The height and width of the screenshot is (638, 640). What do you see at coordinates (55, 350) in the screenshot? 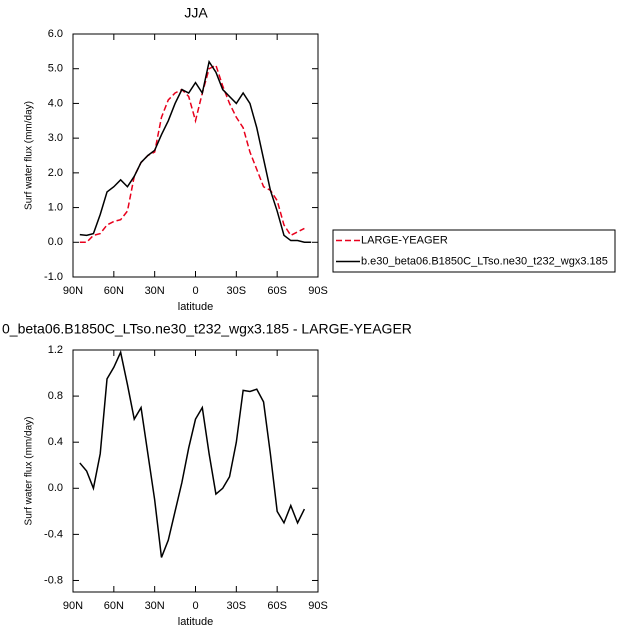
I see `y-tick-label: 1.2` at bounding box center [55, 350].